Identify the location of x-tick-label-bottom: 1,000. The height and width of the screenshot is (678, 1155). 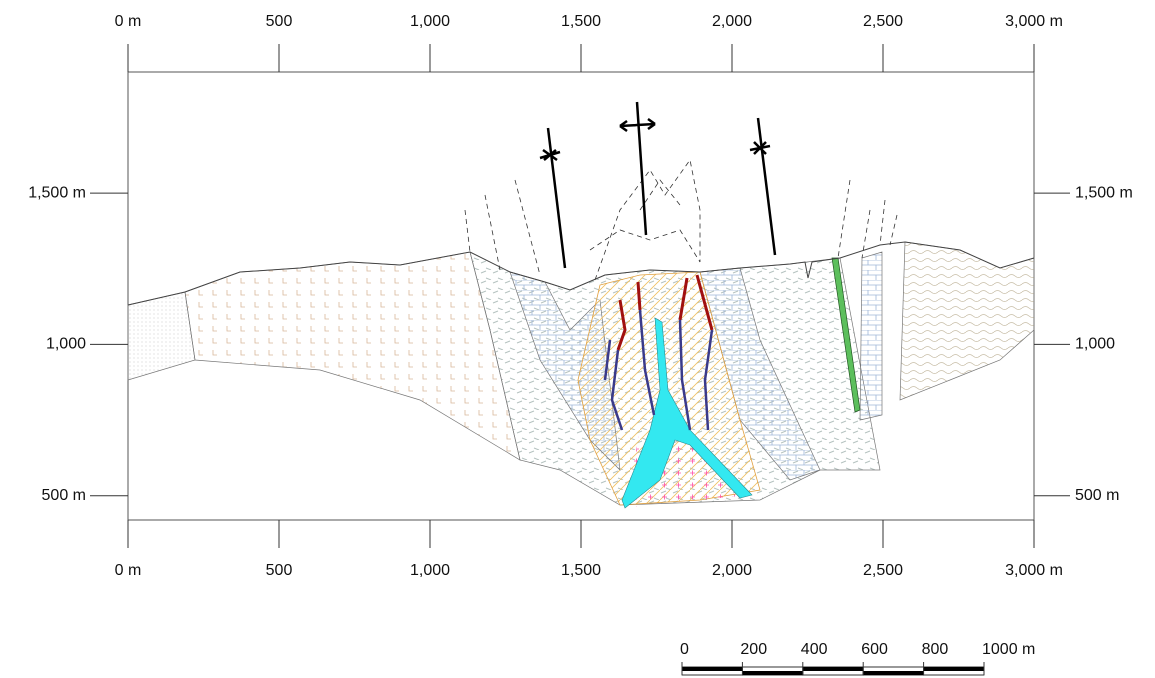
(430, 570).